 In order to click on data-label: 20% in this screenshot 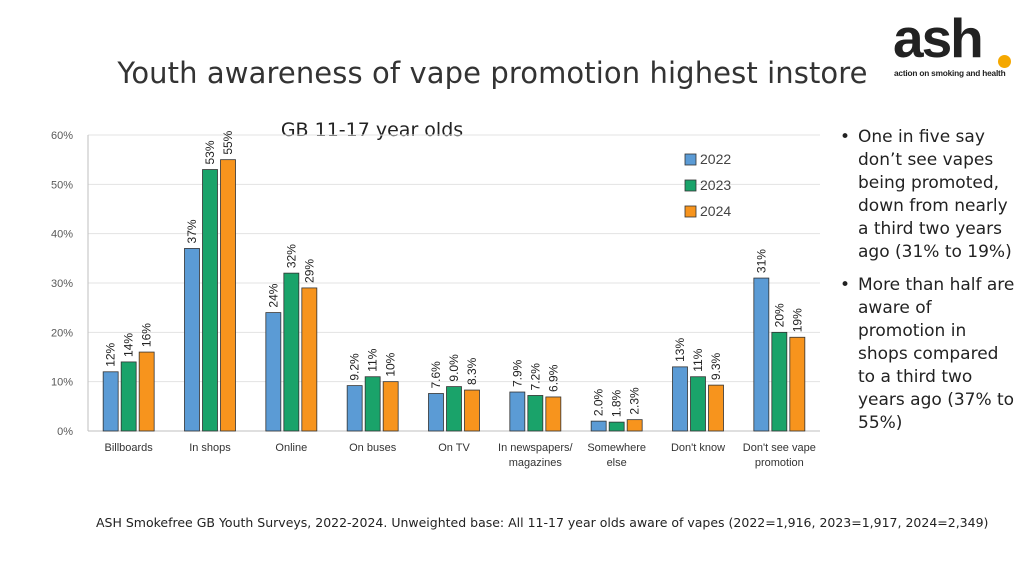, I will do `click(779, 315)`.